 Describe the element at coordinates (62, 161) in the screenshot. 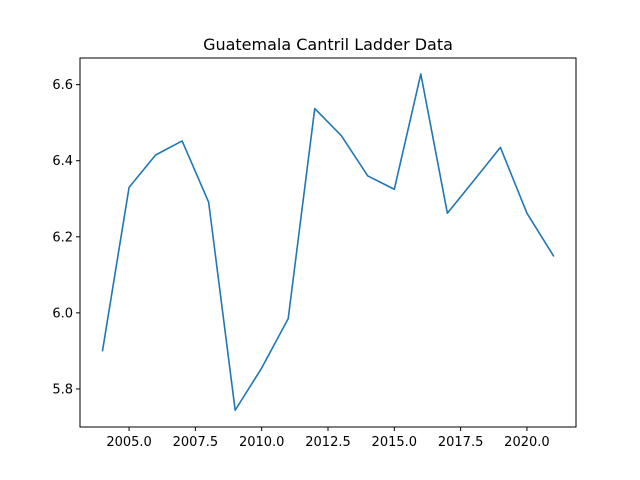

I see `y-tick-label: 6.4` at that location.